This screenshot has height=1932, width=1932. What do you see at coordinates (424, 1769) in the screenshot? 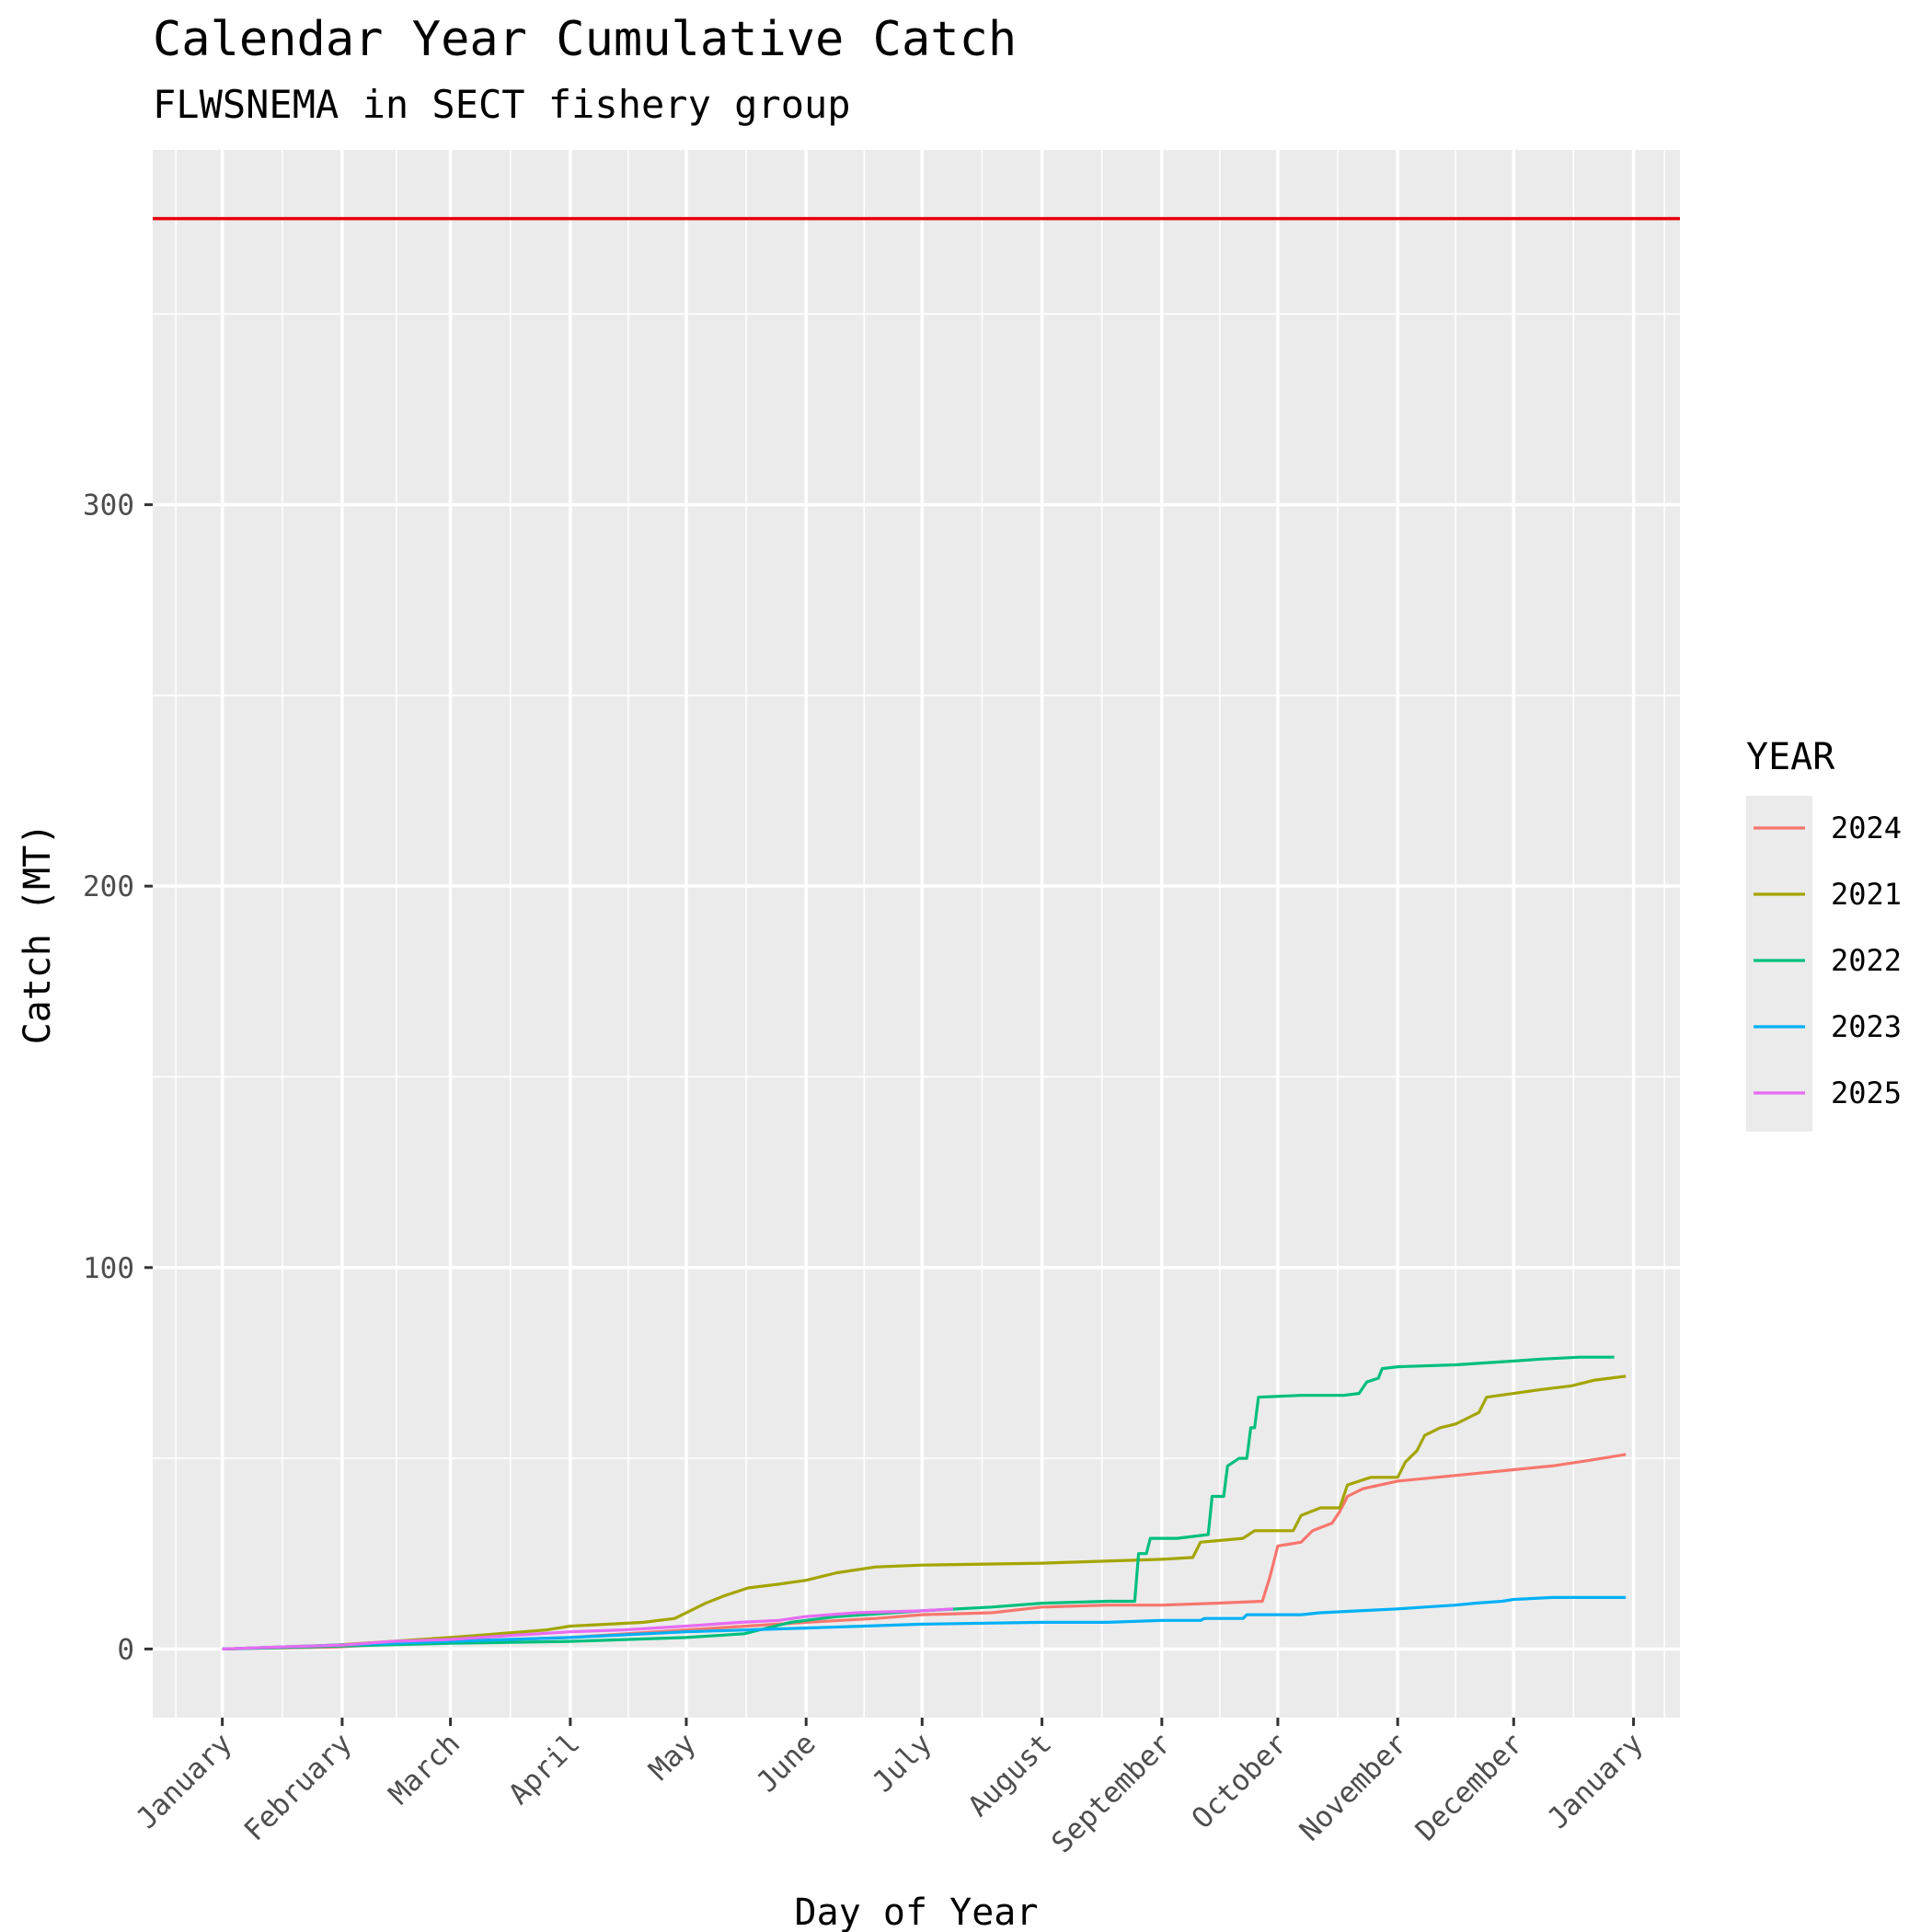
I see `x-tick-label: March` at bounding box center [424, 1769].